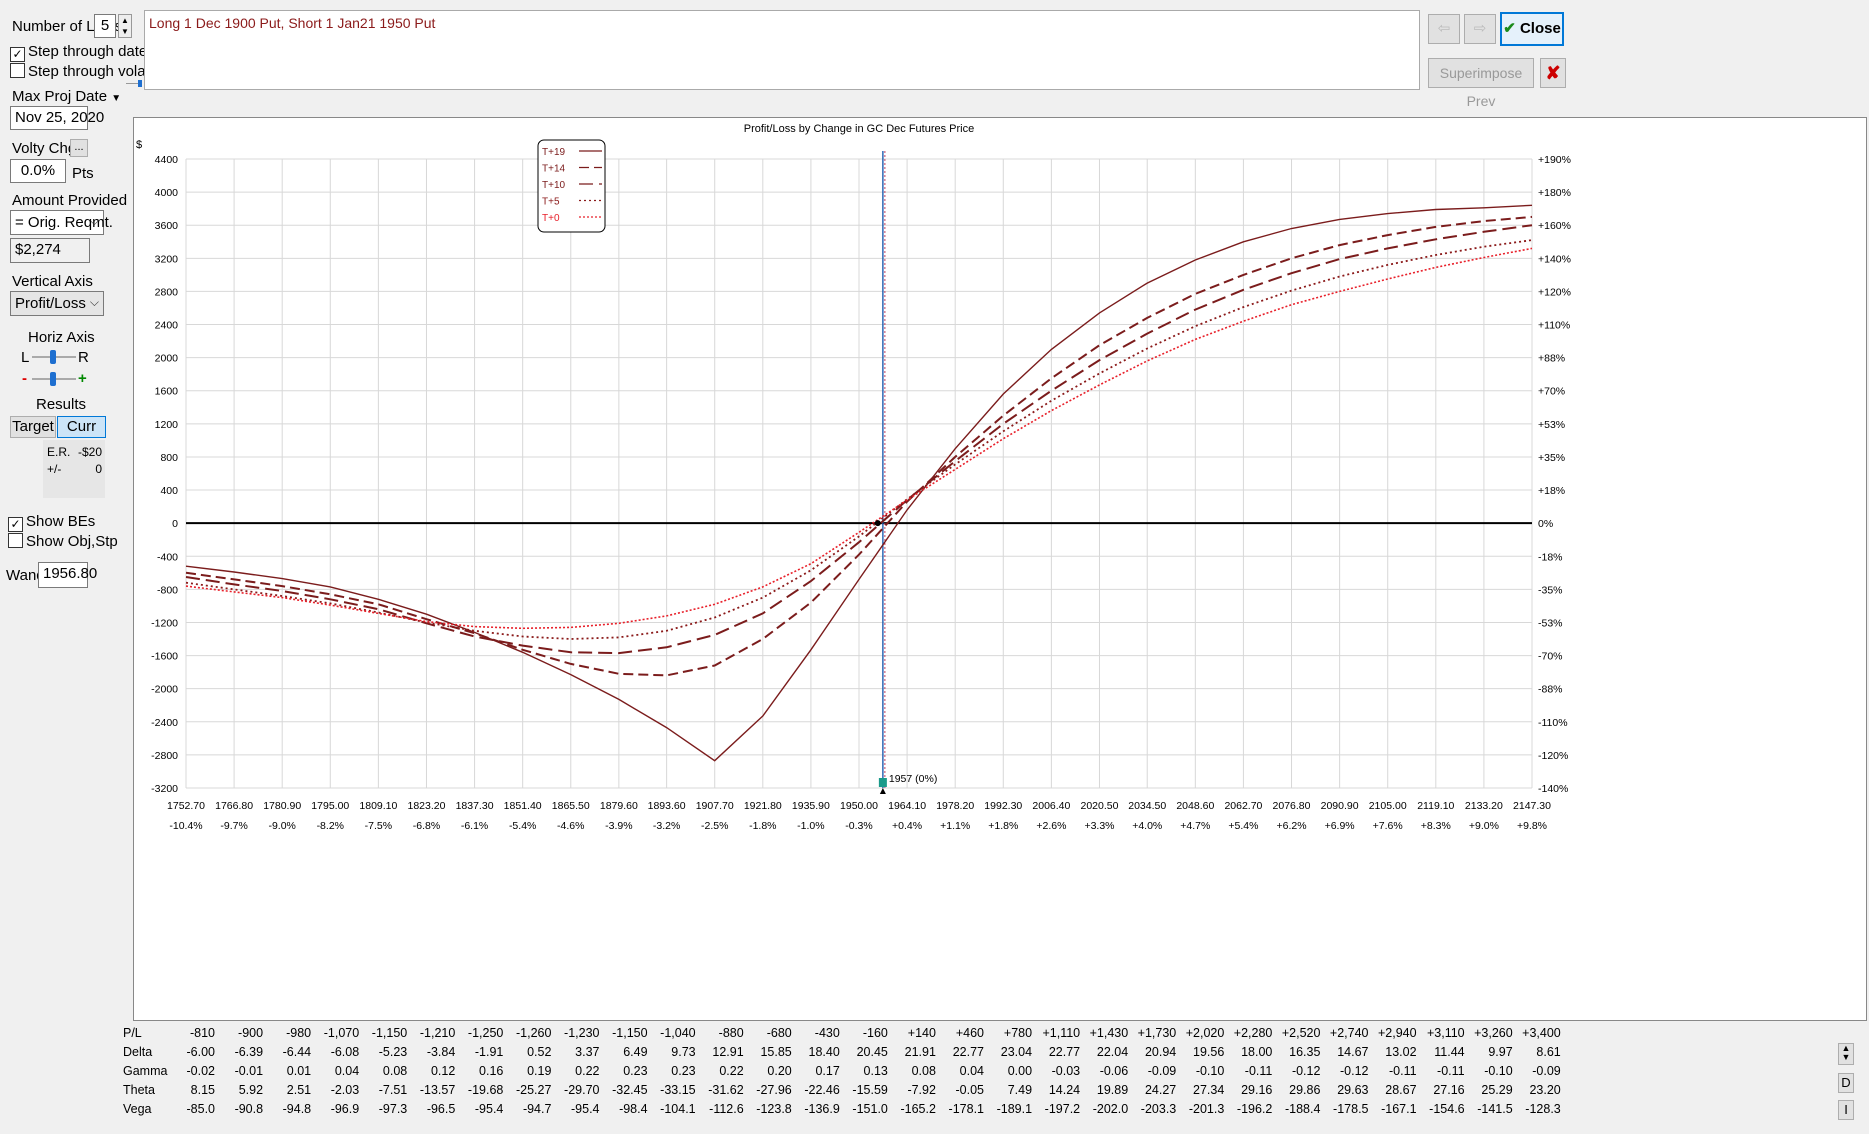 The height and width of the screenshot is (1134, 1869). Describe the element at coordinates (1548, 1051) in the screenshot. I see `greeks-cell: 8.61` at that location.